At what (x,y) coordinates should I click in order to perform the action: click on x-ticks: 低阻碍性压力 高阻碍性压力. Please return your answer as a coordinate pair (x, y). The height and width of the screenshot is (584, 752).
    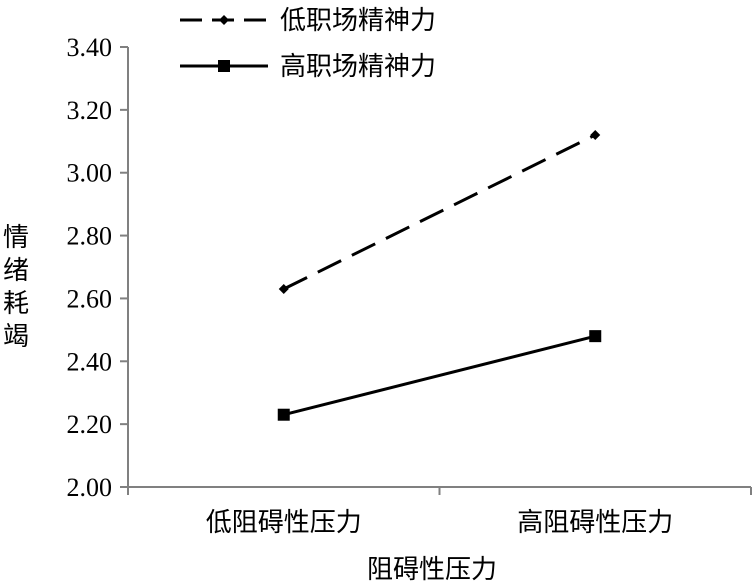
    Looking at the image, I should click on (439, 512).